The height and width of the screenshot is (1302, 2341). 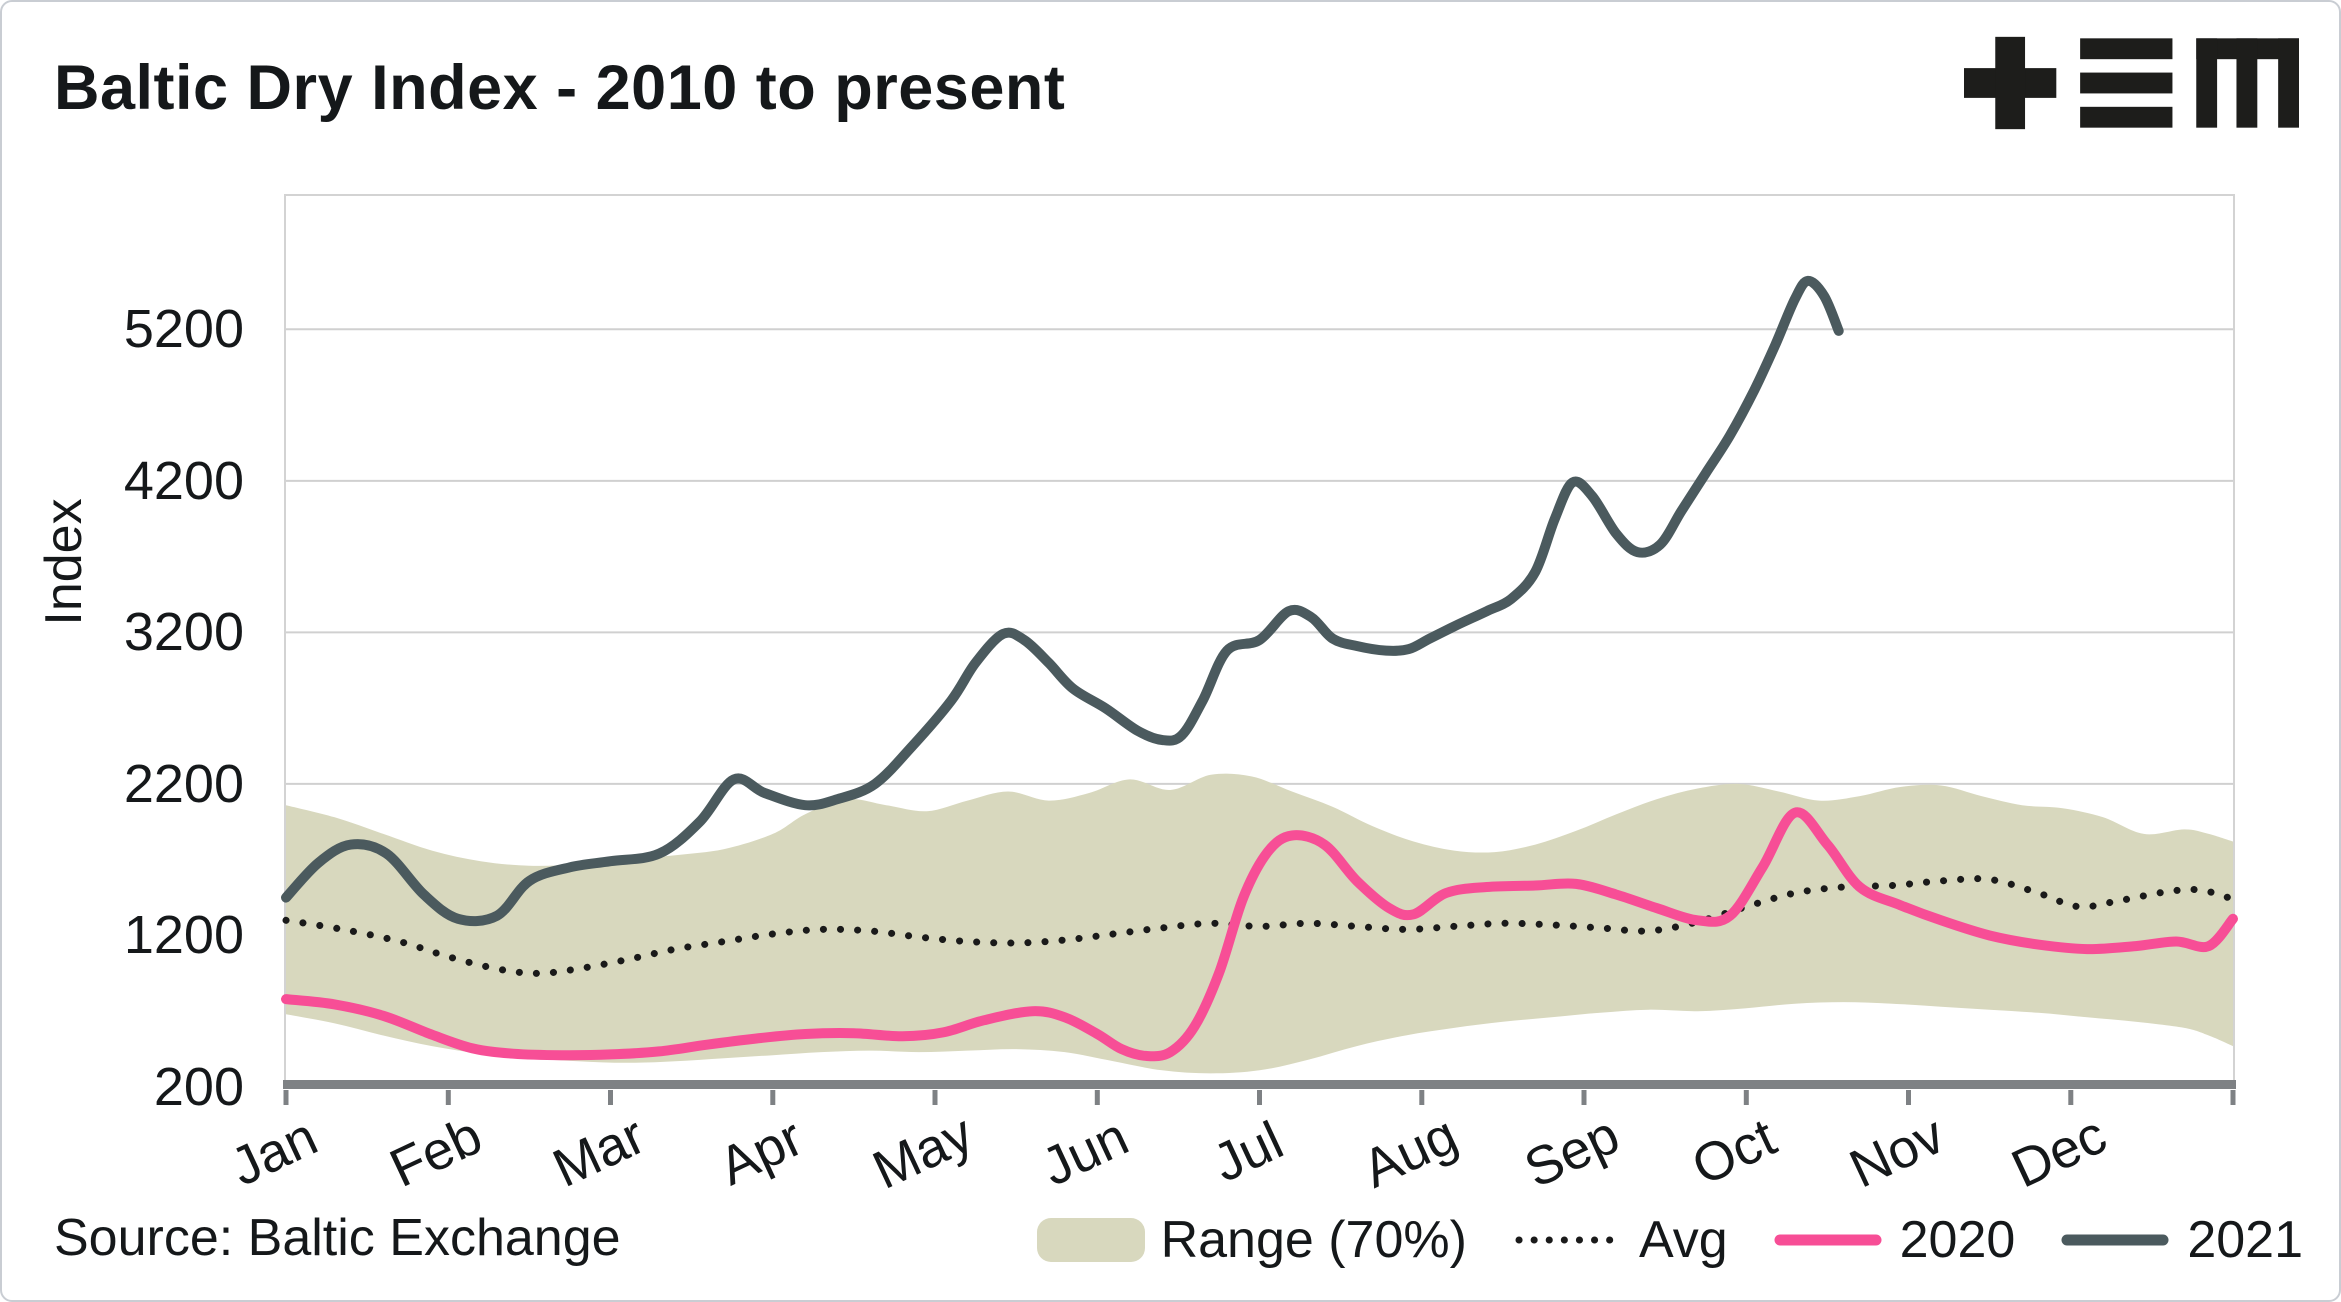 I want to click on legend-label-2021: 2021, so click(x=2245, y=1240).